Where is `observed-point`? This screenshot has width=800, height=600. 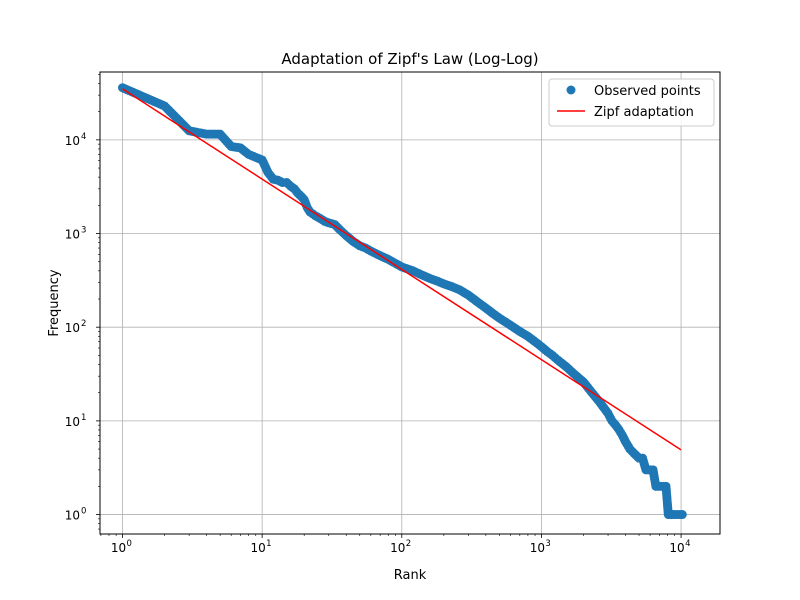 observed-point is located at coordinates (682, 515).